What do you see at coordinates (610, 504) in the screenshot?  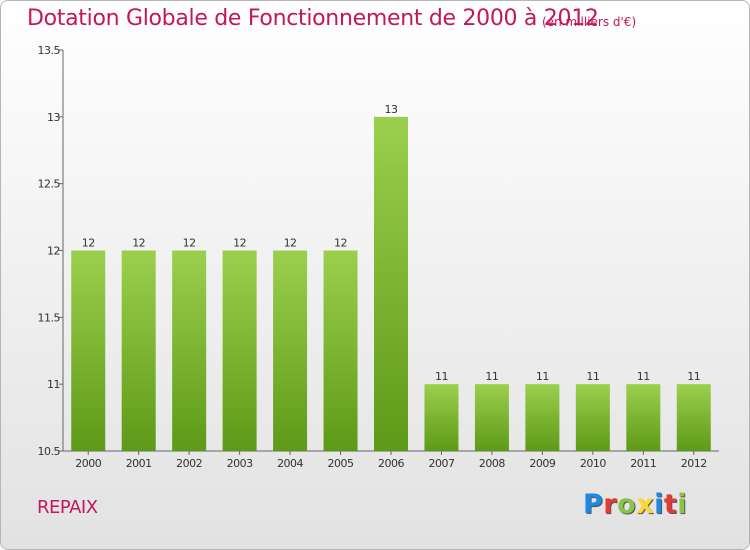 I see `logo-letter: r` at bounding box center [610, 504].